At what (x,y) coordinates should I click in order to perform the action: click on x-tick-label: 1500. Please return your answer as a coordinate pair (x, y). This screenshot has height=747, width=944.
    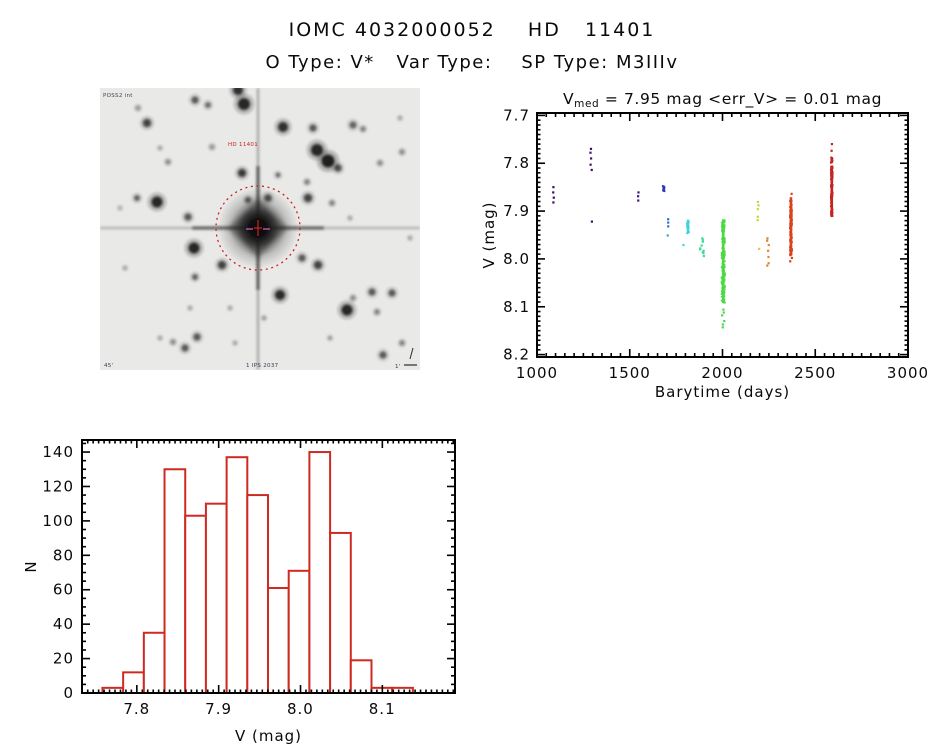
    Looking at the image, I should click on (630, 373).